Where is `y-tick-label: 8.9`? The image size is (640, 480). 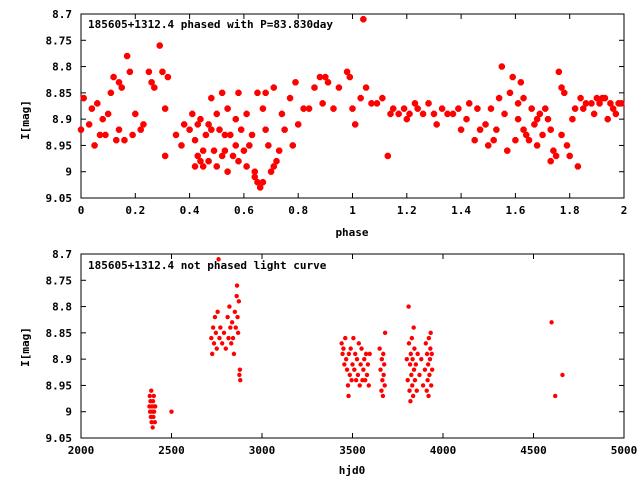 y-tick-label: 8.9 is located at coordinates (62, 359).